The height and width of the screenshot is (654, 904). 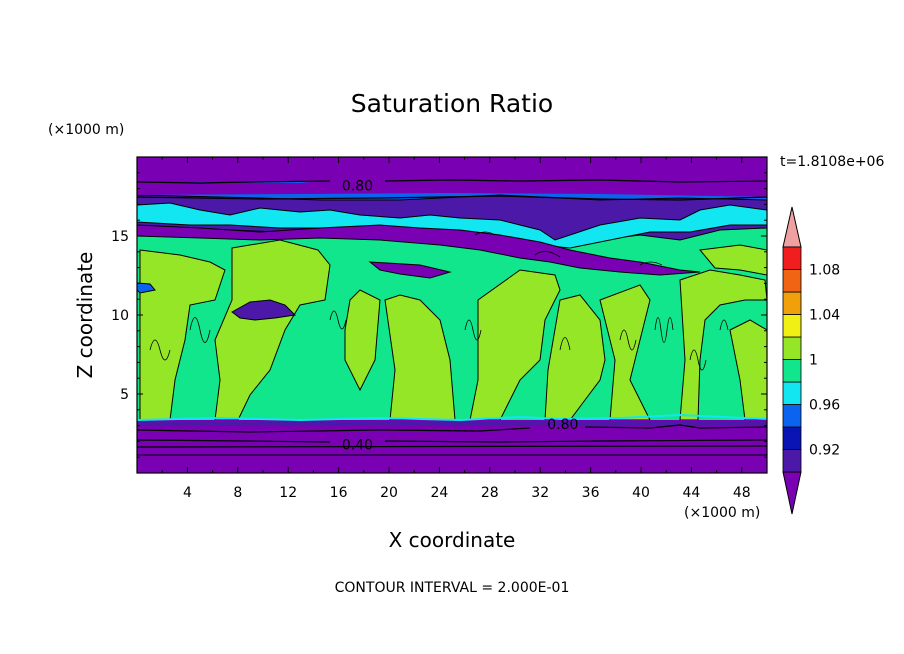 I want to click on x-axis-label: X coordinate, so click(x=452, y=540).